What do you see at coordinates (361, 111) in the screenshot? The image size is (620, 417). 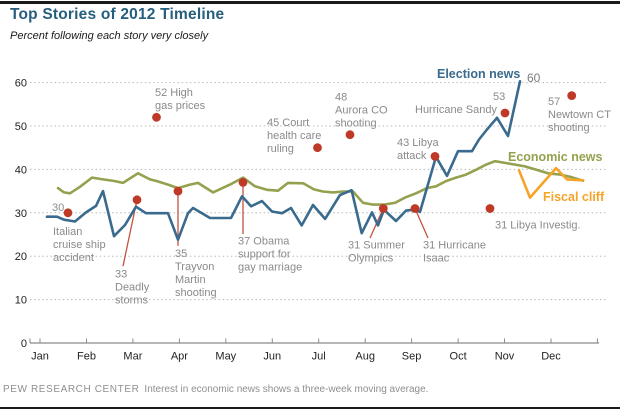 I see `event-label: 48 Aurora CO shooting` at bounding box center [361, 111].